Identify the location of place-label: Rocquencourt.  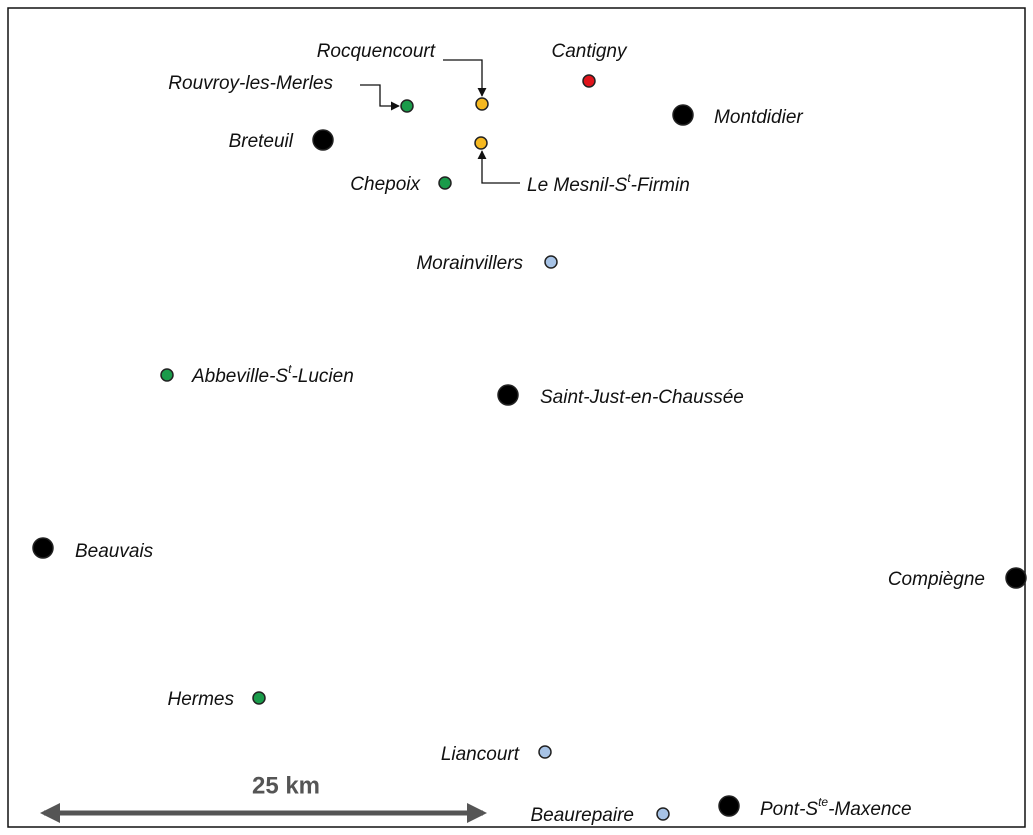
(376, 51).